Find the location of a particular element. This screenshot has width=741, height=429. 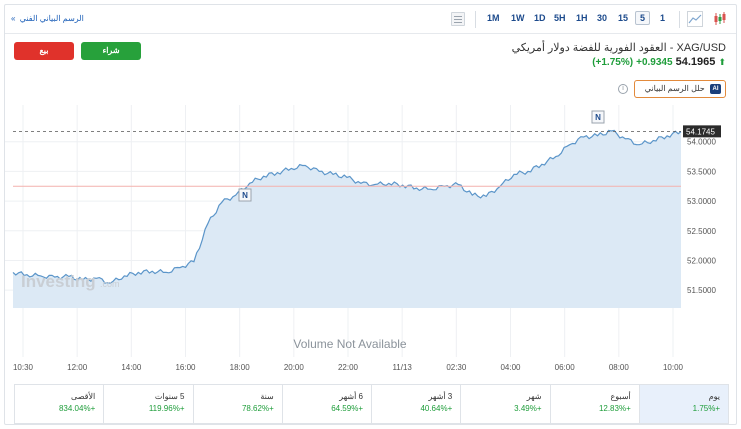

investing-watermark-suffix: .com is located at coordinates (110, 284).